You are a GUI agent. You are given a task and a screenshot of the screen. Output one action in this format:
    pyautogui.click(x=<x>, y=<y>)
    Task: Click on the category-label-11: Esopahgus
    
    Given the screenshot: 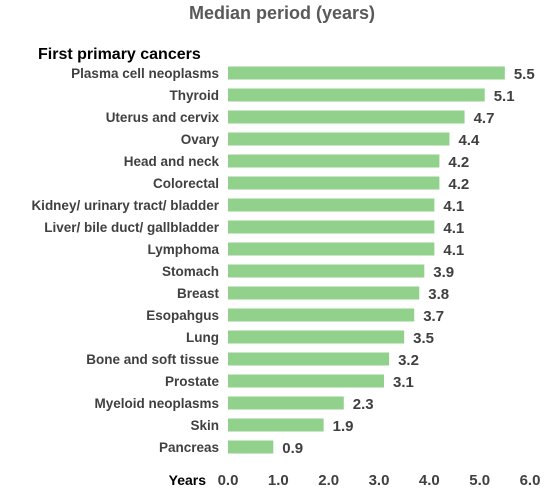 What is the action you would take?
    pyautogui.click(x=182, y=315)
    